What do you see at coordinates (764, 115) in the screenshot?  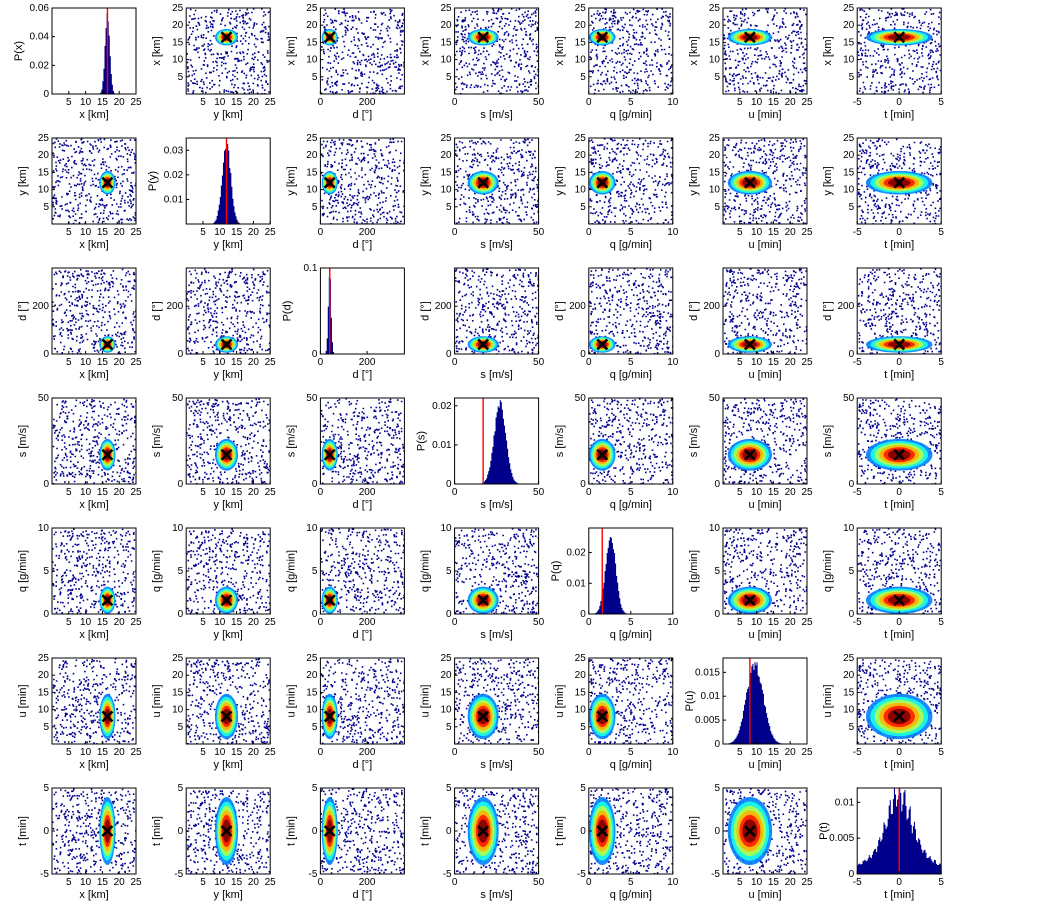 I see `x-axis-label: u [min]` at bounding box center [764, 115].